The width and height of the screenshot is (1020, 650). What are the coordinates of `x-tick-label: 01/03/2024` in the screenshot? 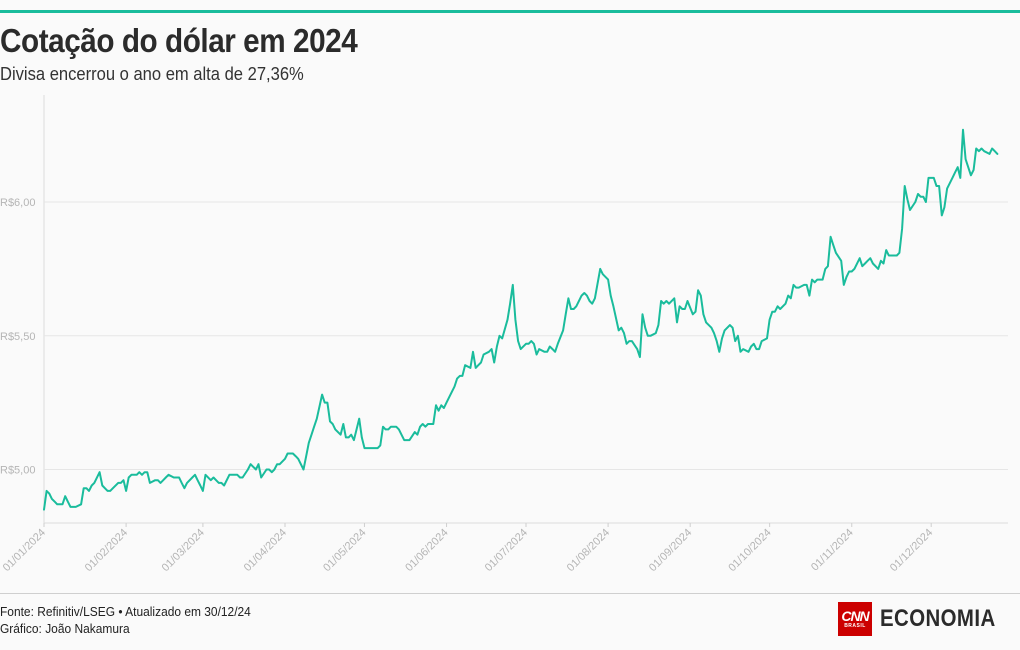 It's located at (183, 550).